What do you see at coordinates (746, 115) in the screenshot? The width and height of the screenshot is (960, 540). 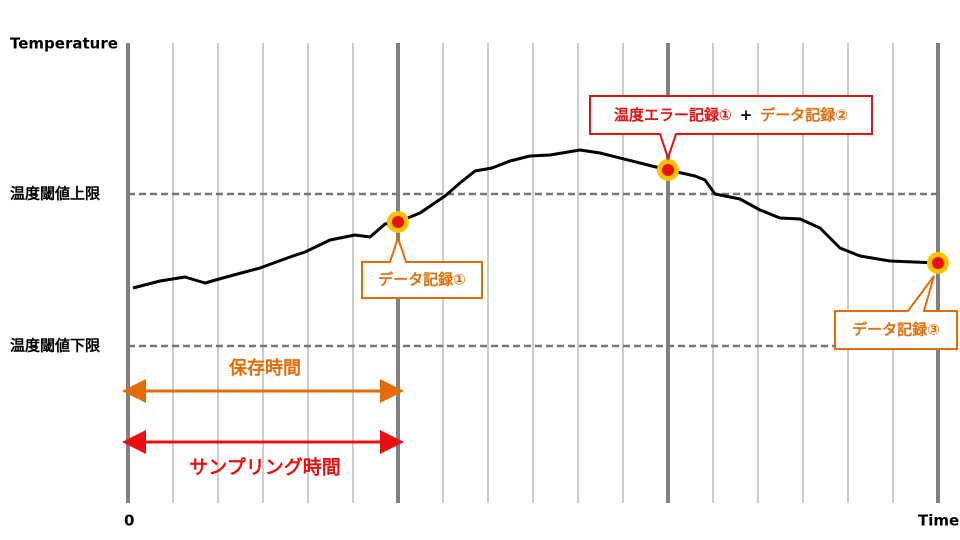 I see `callout-part: +` at bounding box center [746, 115].